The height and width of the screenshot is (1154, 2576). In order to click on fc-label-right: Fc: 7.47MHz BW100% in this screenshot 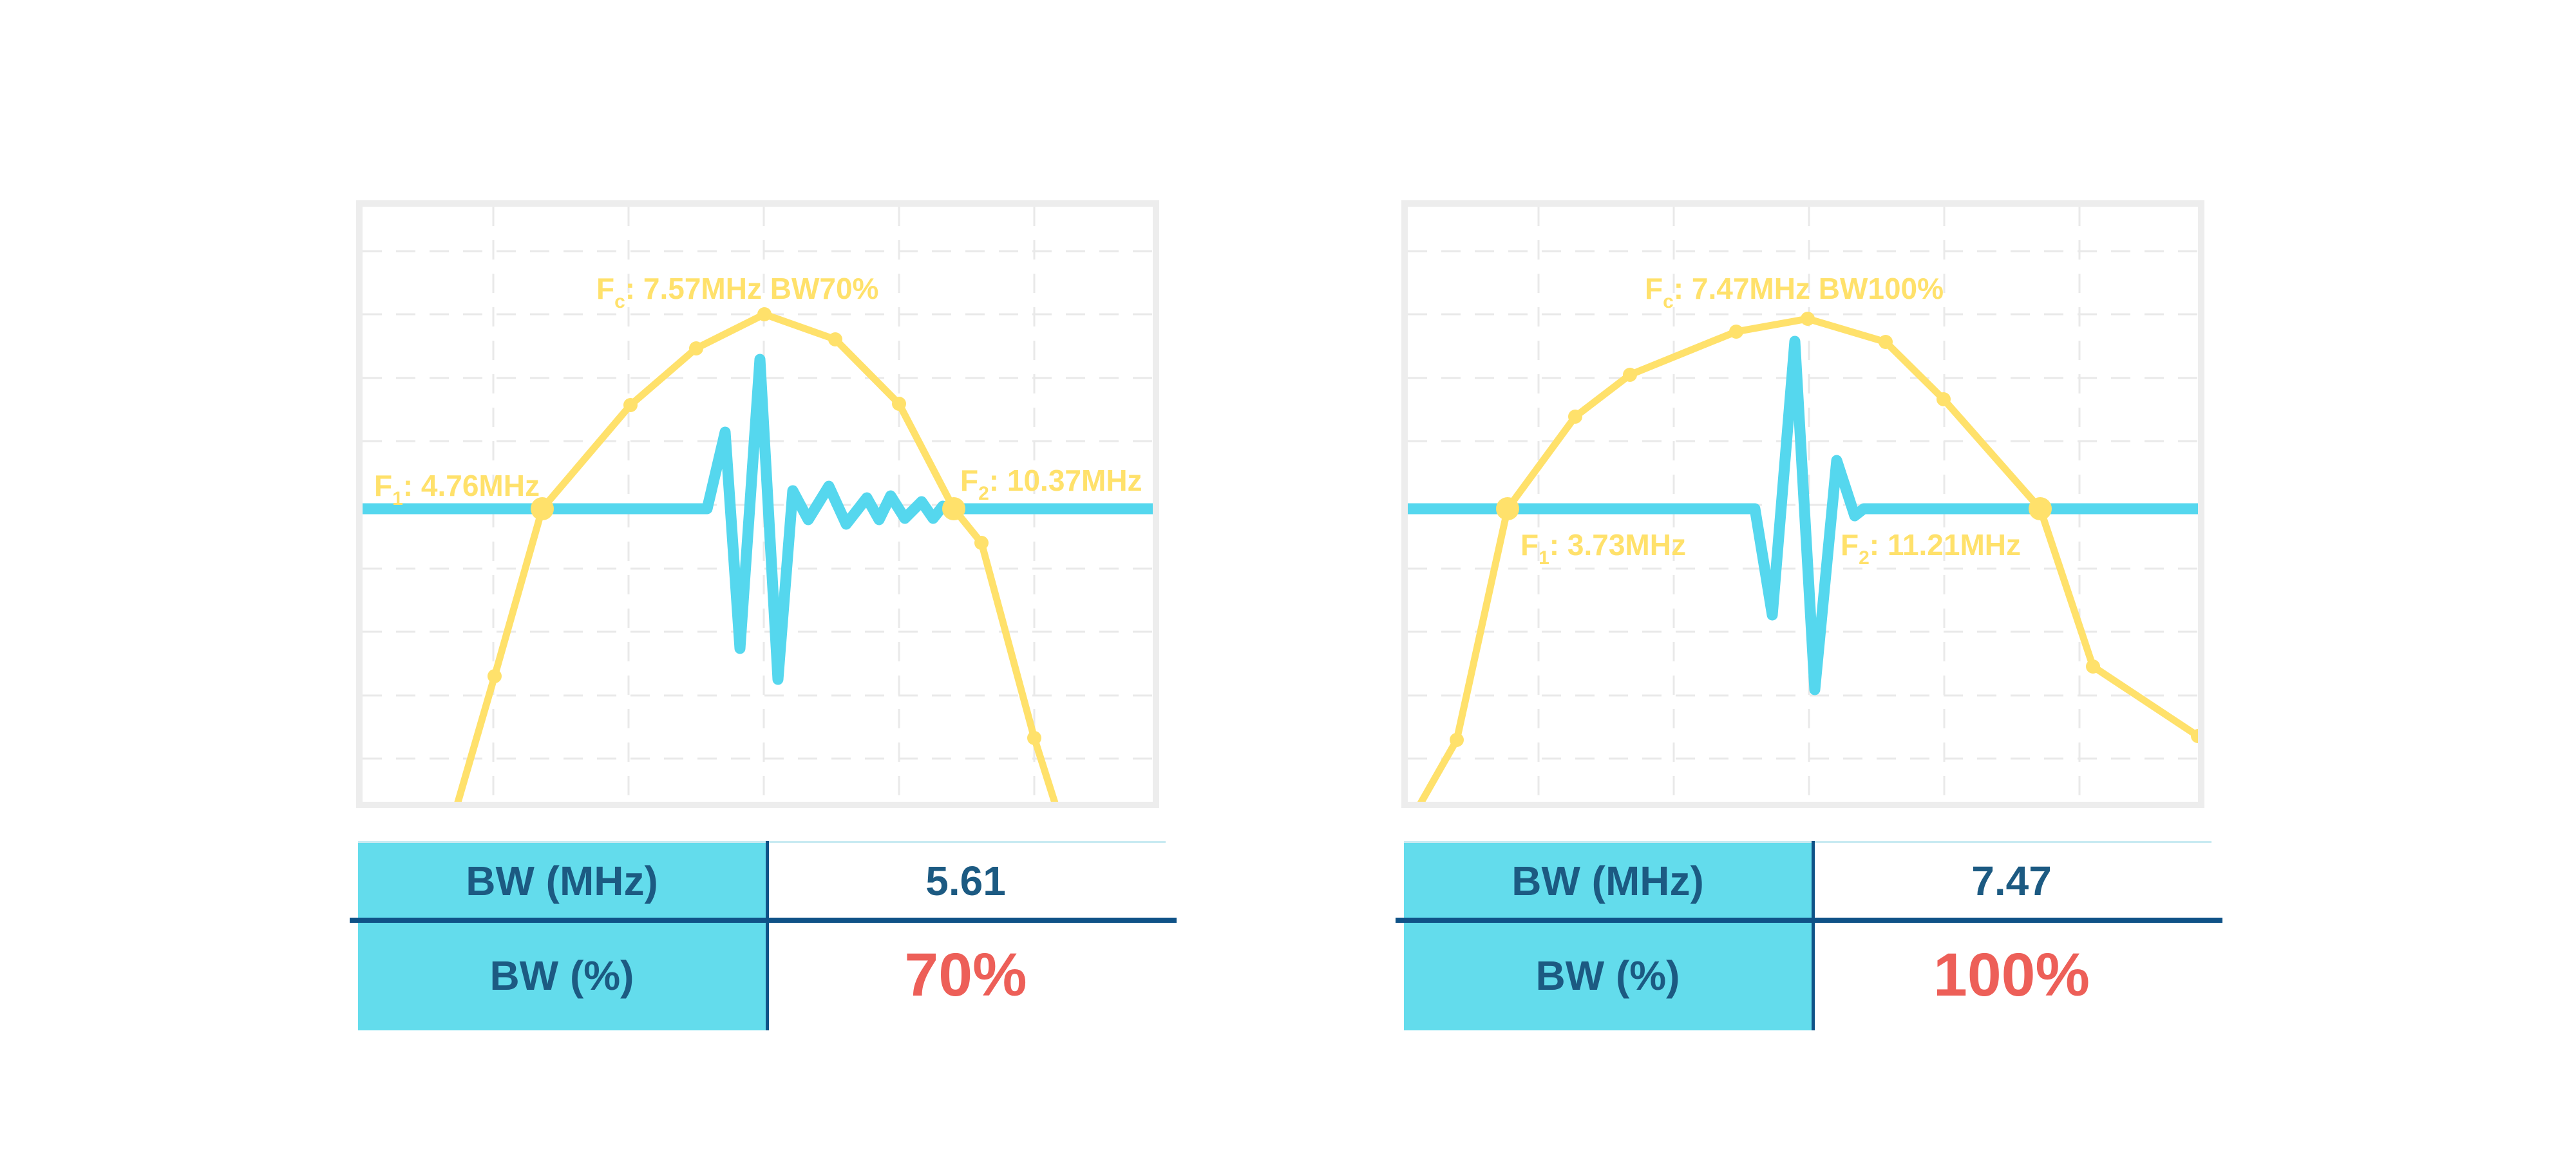, I will do `click(1795, 292)`.